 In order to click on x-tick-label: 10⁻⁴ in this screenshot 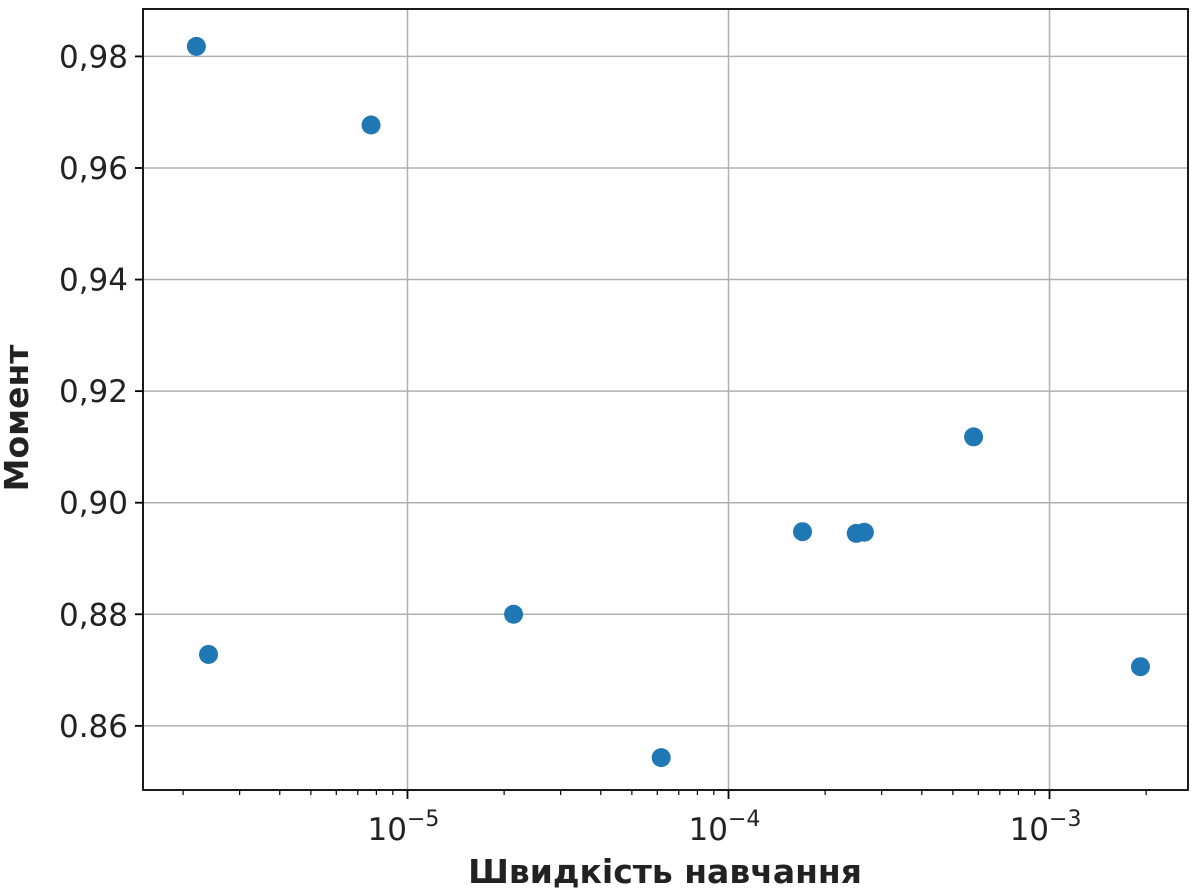, I will do `click(725, 827)`.